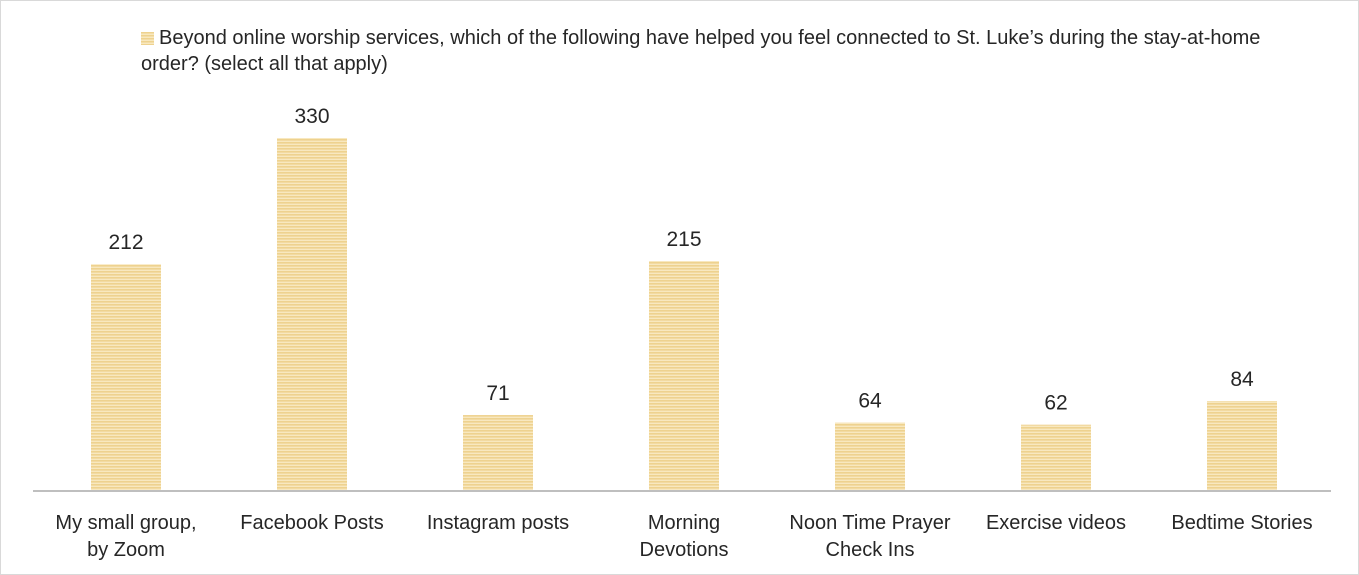 This screenshot has width=1359, height=575. I want to click on category-label-5: Exercise videos, so click(1056, 523).